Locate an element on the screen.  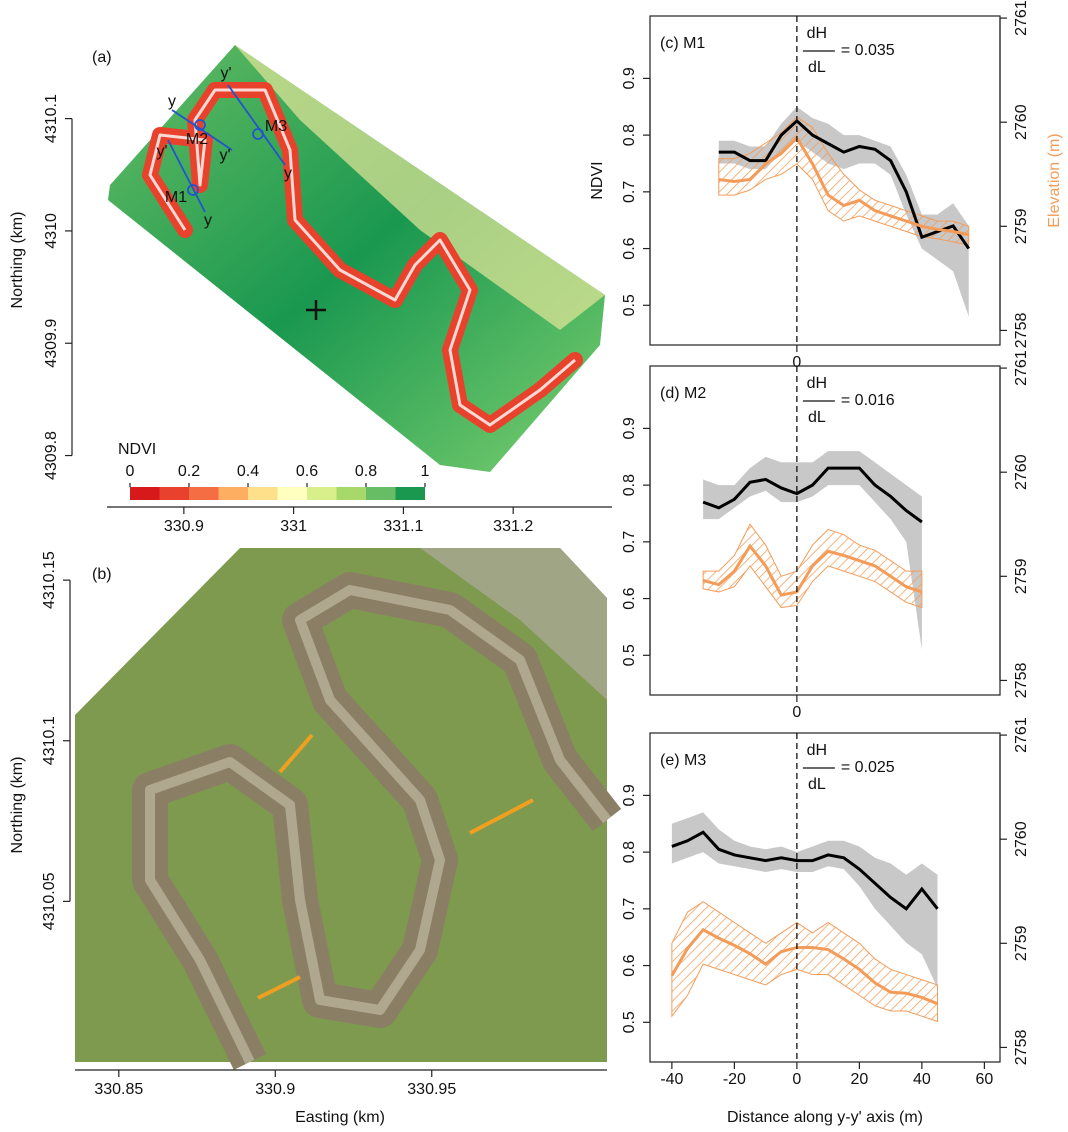
colorbar-tick-label: 0.8 is located at coordinates (366, 471).